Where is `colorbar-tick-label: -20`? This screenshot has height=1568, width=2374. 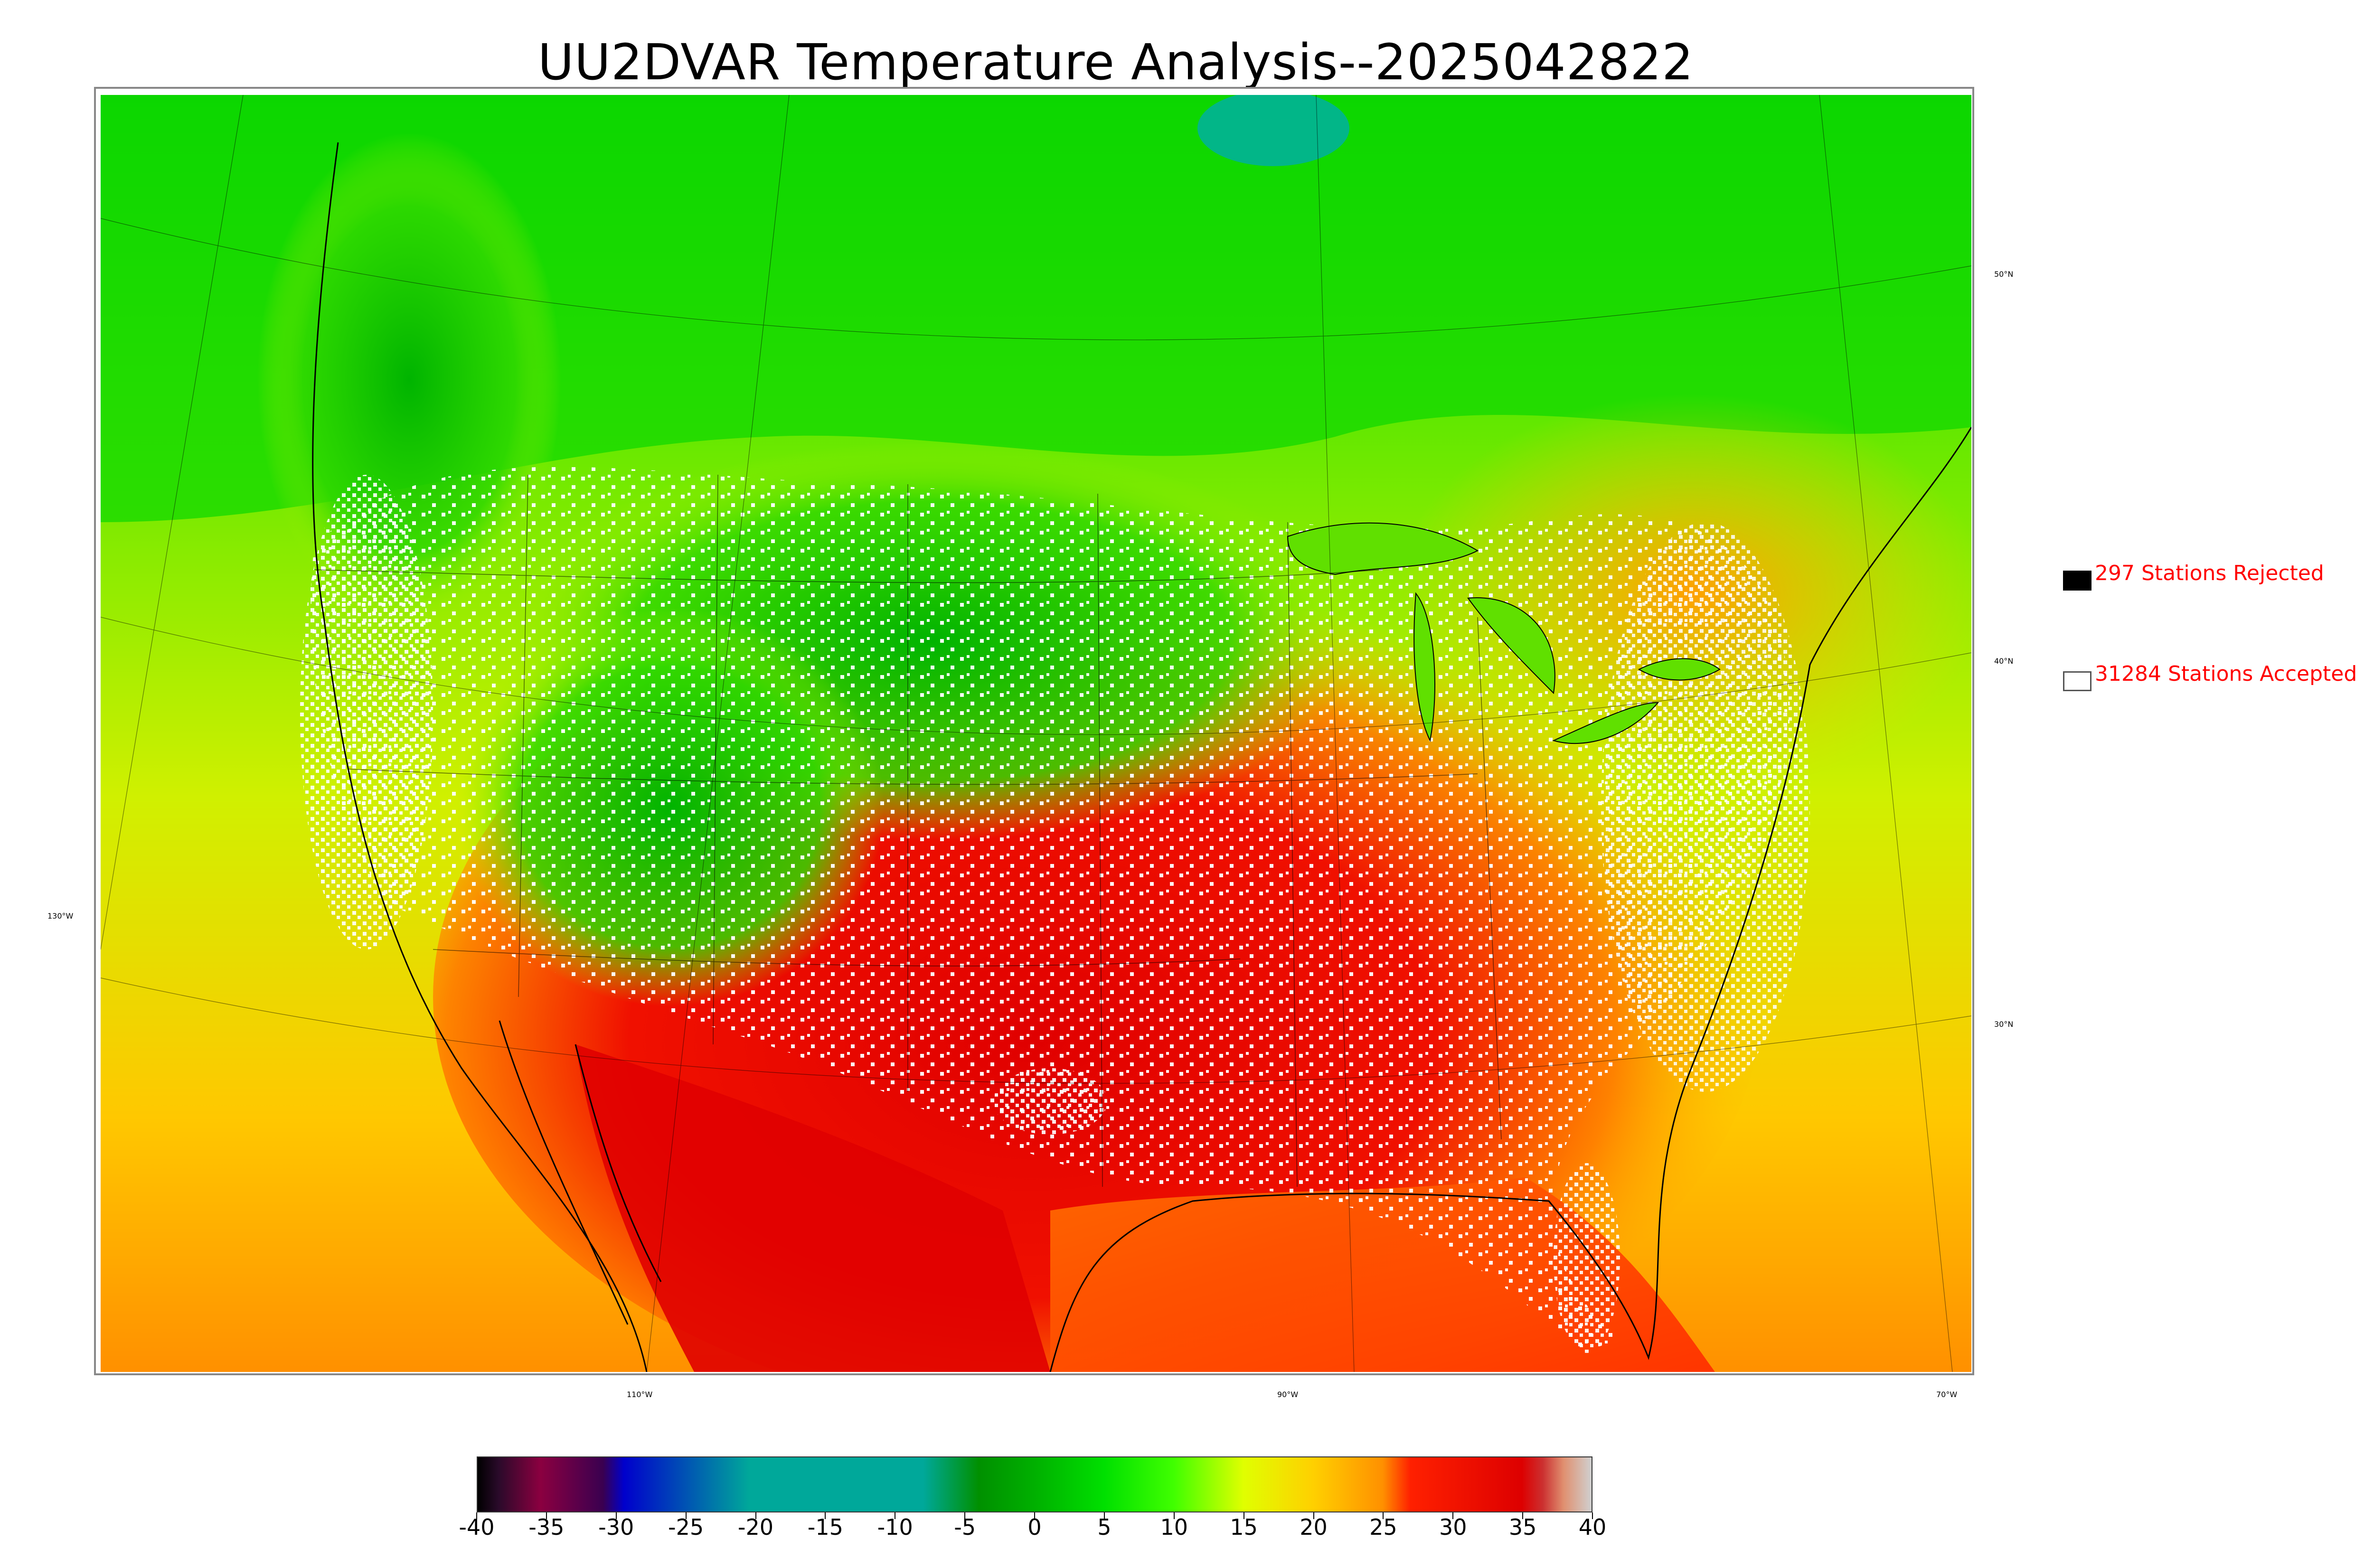
colorbar-tick-label: -20 is located at coordinates (755, 1527).